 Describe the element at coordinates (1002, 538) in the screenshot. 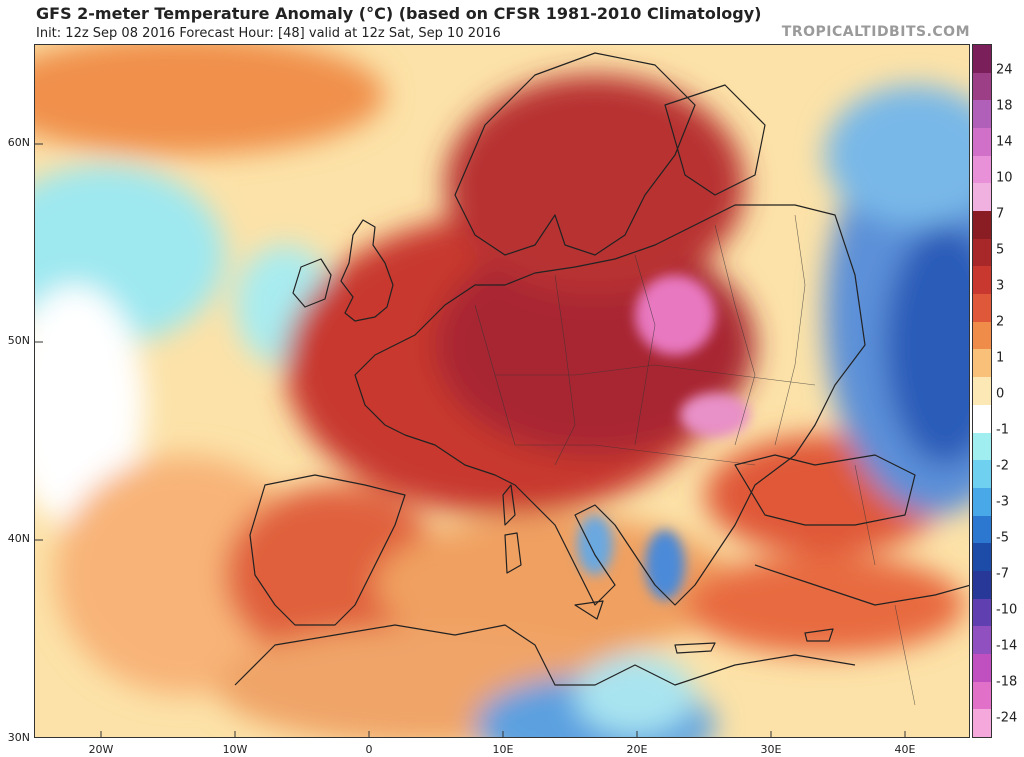

I see `colorbar-label: -5` at that location.